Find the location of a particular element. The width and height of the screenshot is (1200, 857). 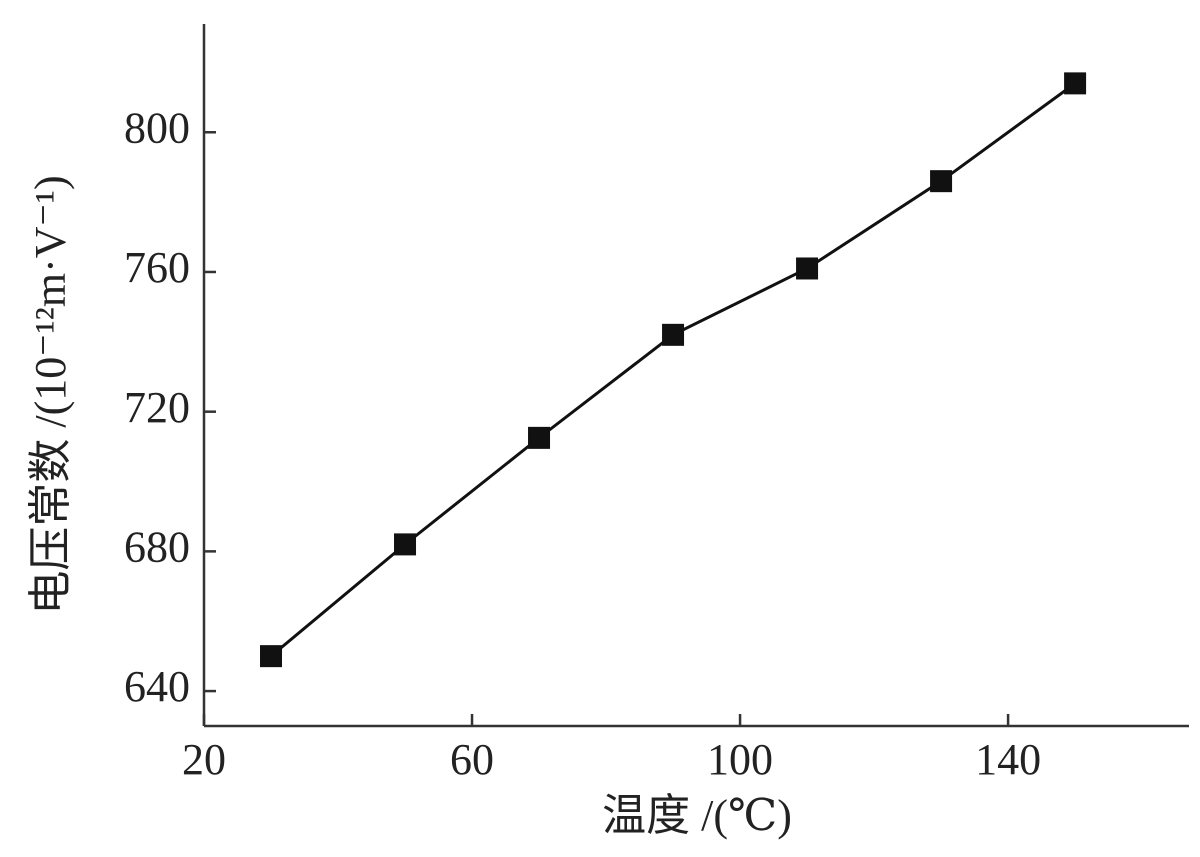

x-tick-label: 140 is located at coordinates (1008, 759).